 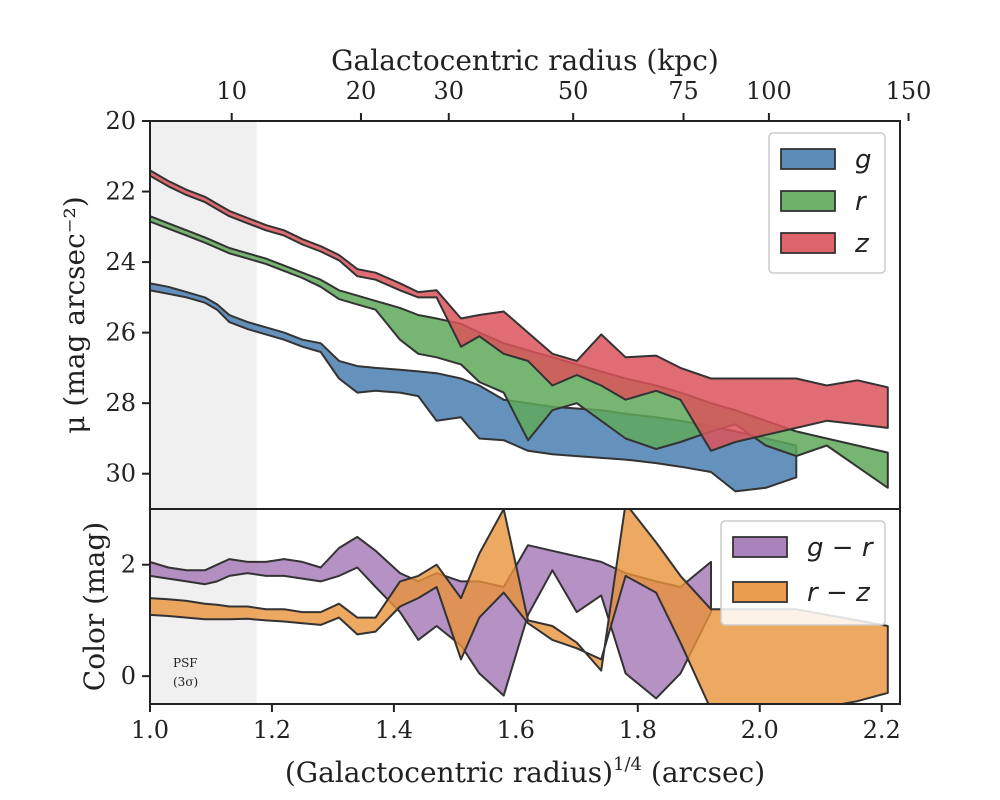 I want to click on bottom-x-axis-title: (Galactocentric radius)1/4 (arcsec), so click(x=525, y=771).